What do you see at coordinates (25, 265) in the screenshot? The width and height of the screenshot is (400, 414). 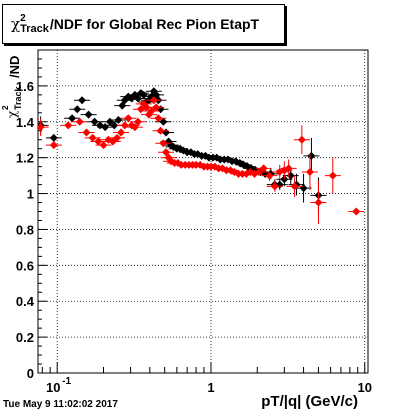 I see `y-tick-label: 0.6` at bounding box center [25, 265].